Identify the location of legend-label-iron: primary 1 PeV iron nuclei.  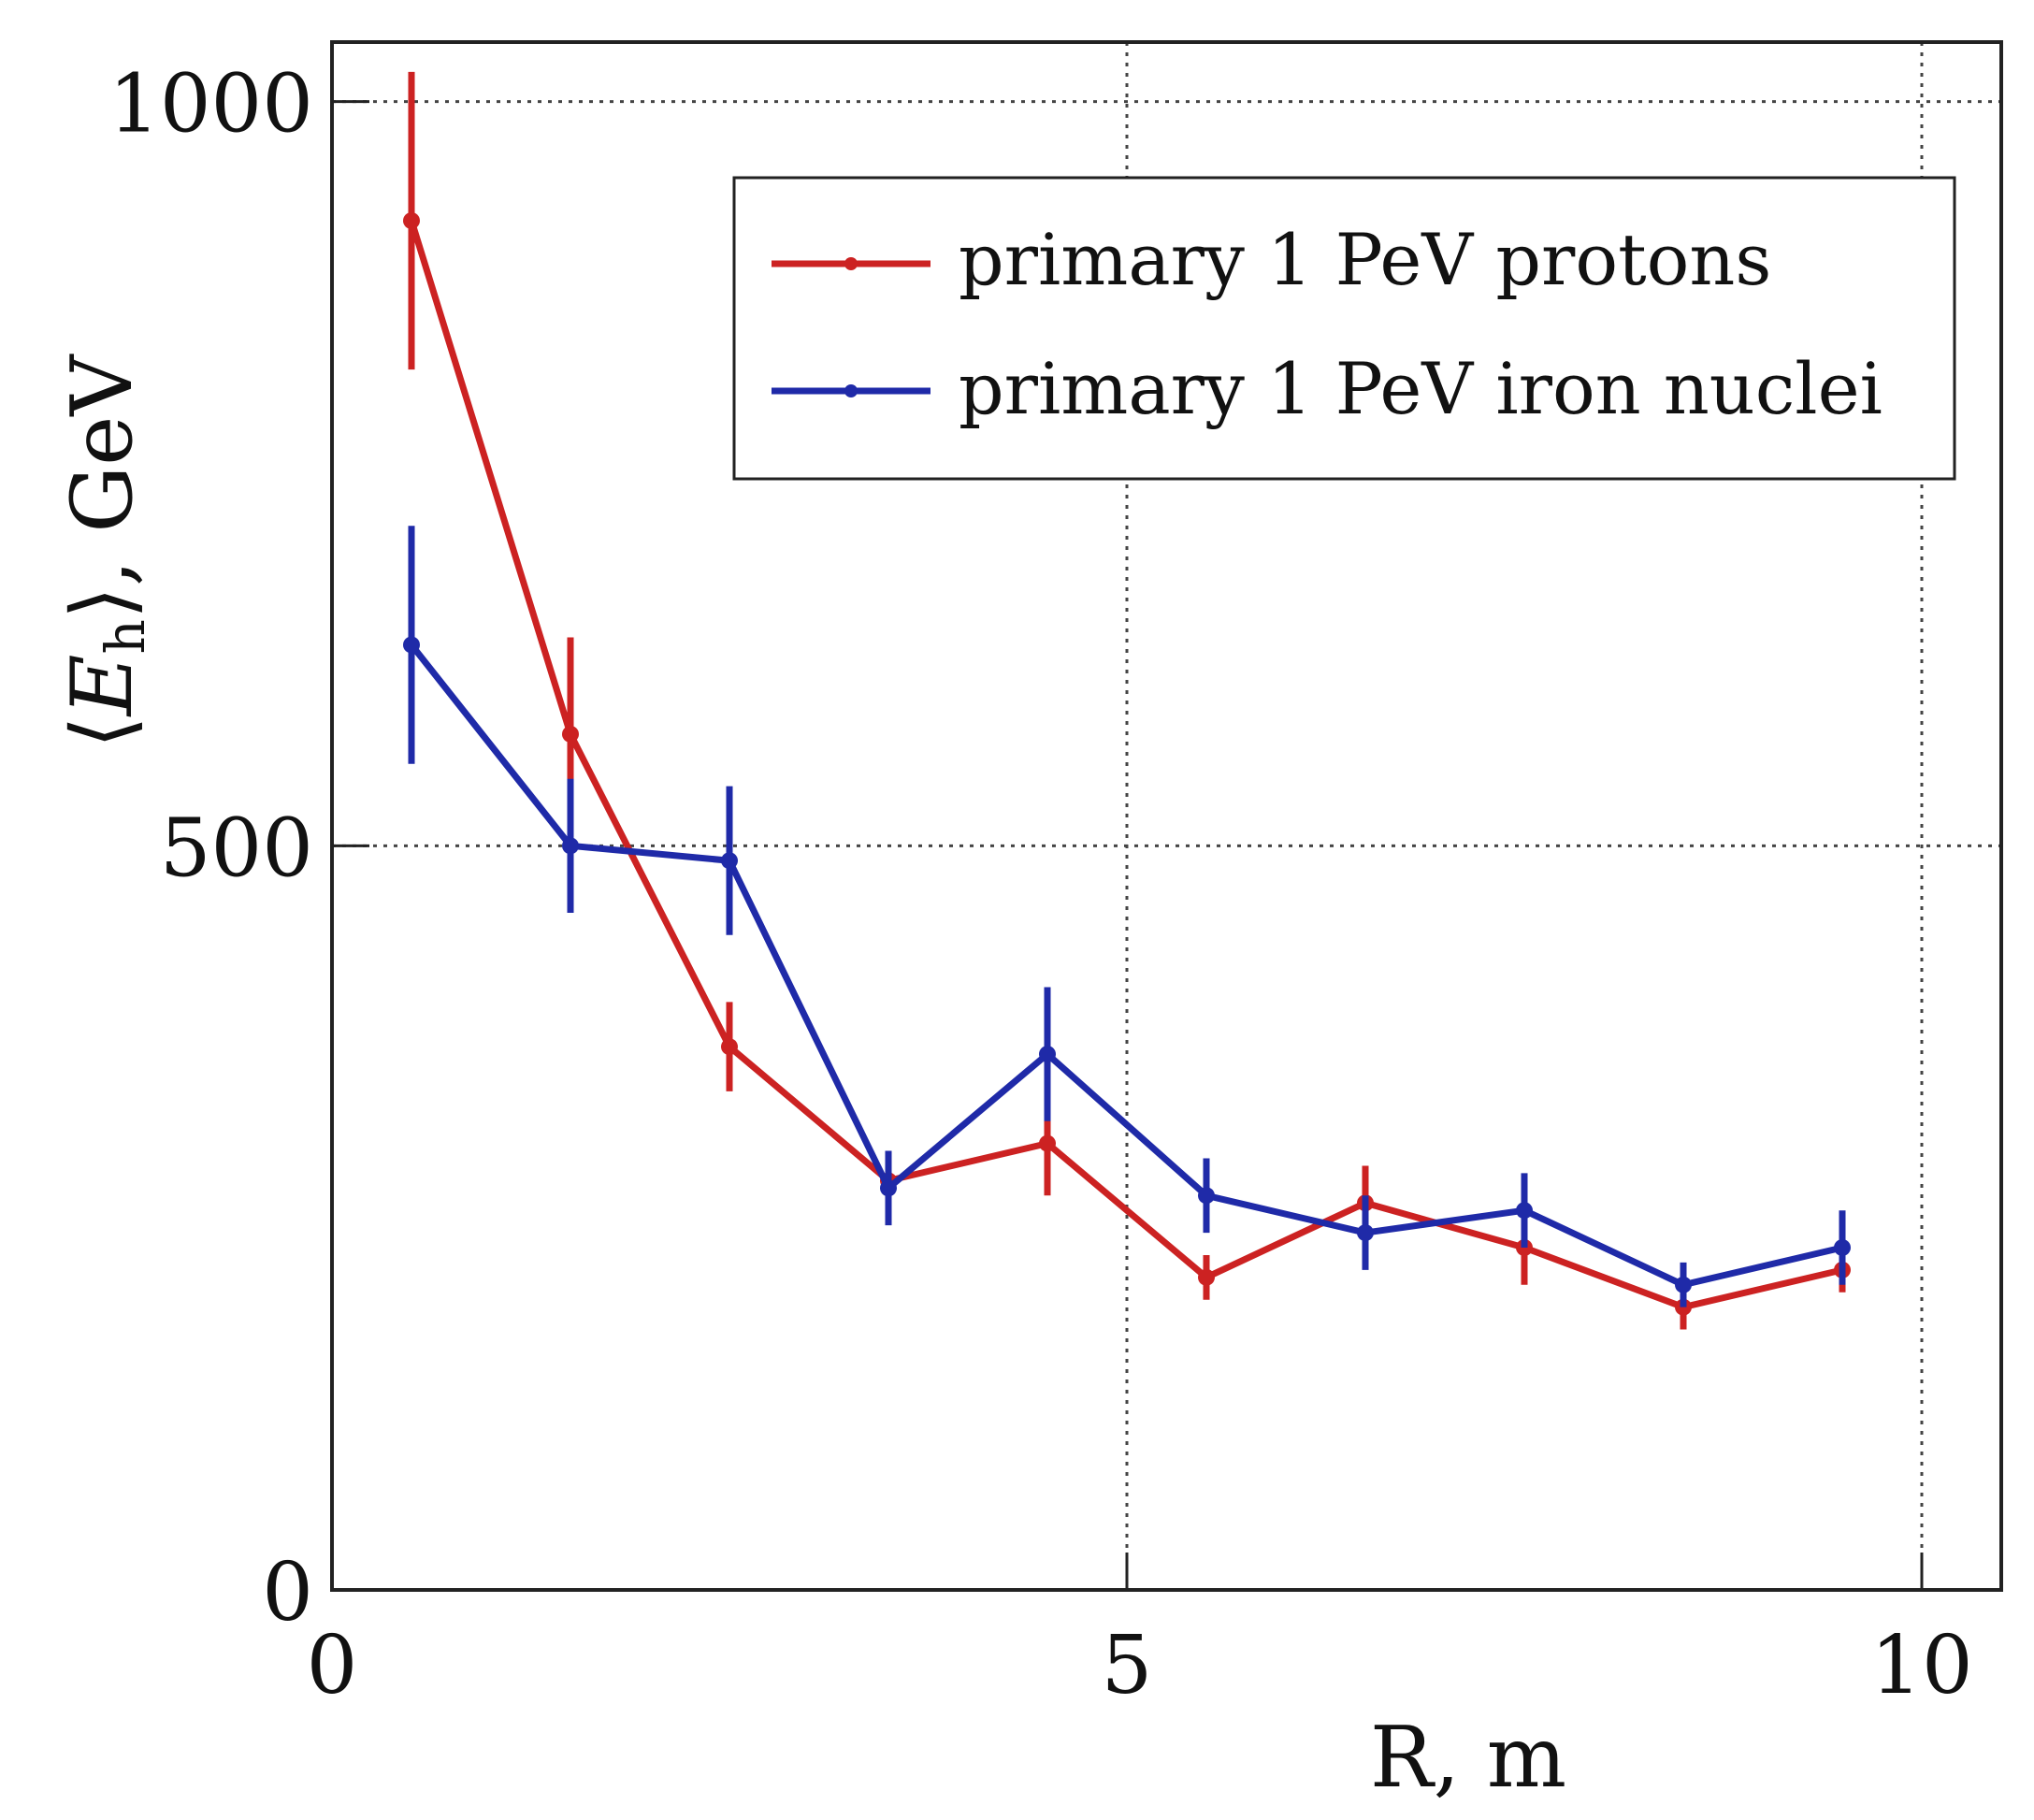
(1421, 388).